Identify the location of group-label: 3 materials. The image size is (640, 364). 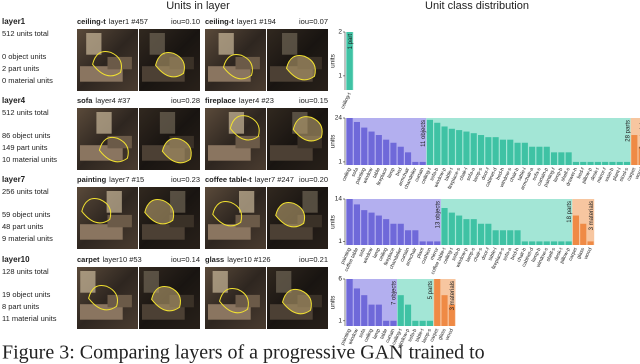
(592, 215).